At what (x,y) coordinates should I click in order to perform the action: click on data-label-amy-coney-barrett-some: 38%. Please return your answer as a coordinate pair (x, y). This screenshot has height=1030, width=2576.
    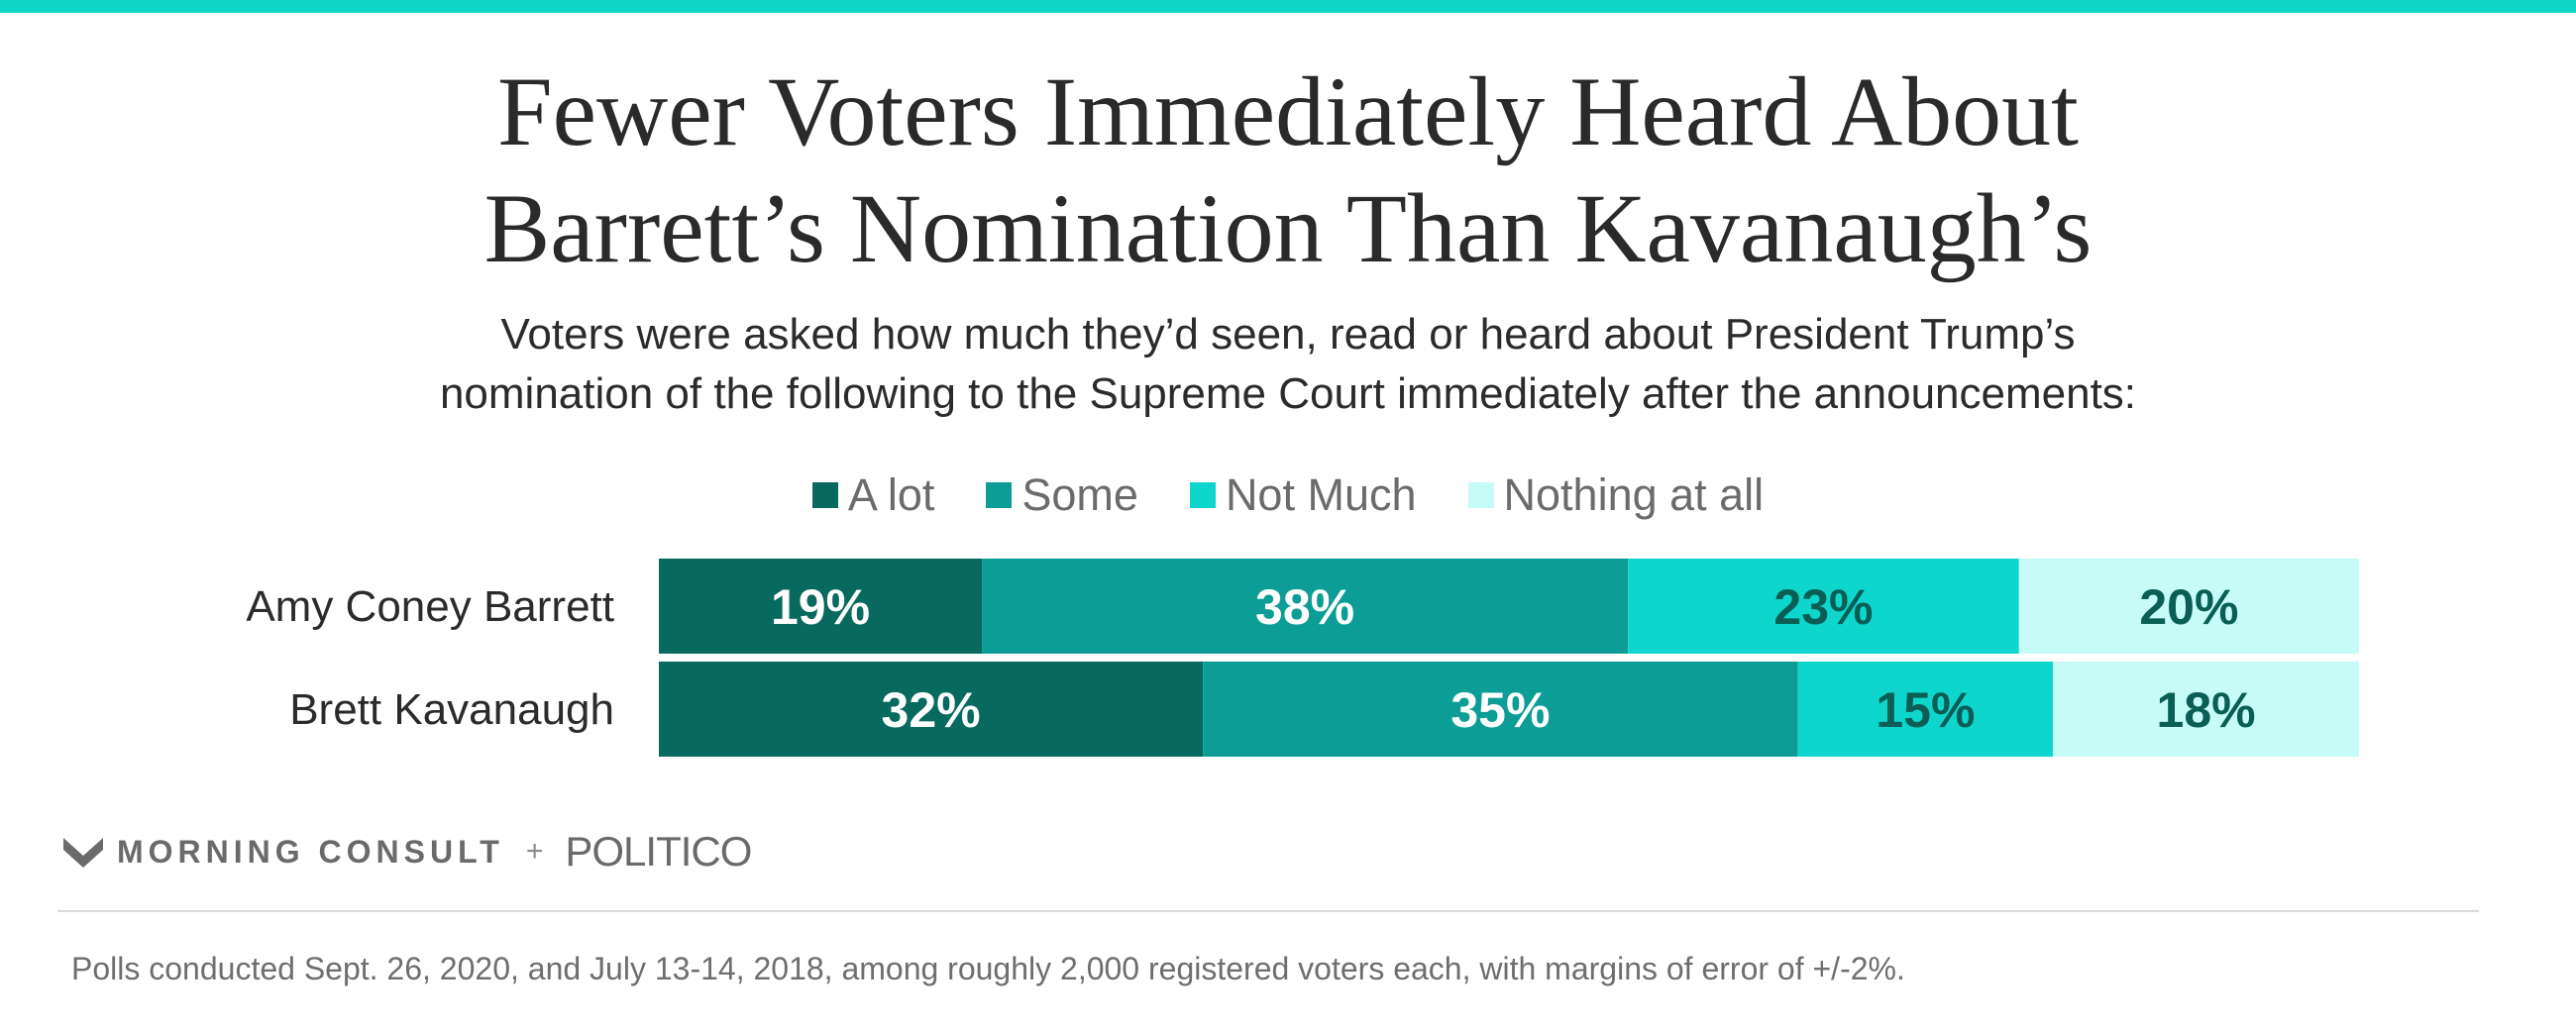
    Looking at the image, I should click on (1304, 607).